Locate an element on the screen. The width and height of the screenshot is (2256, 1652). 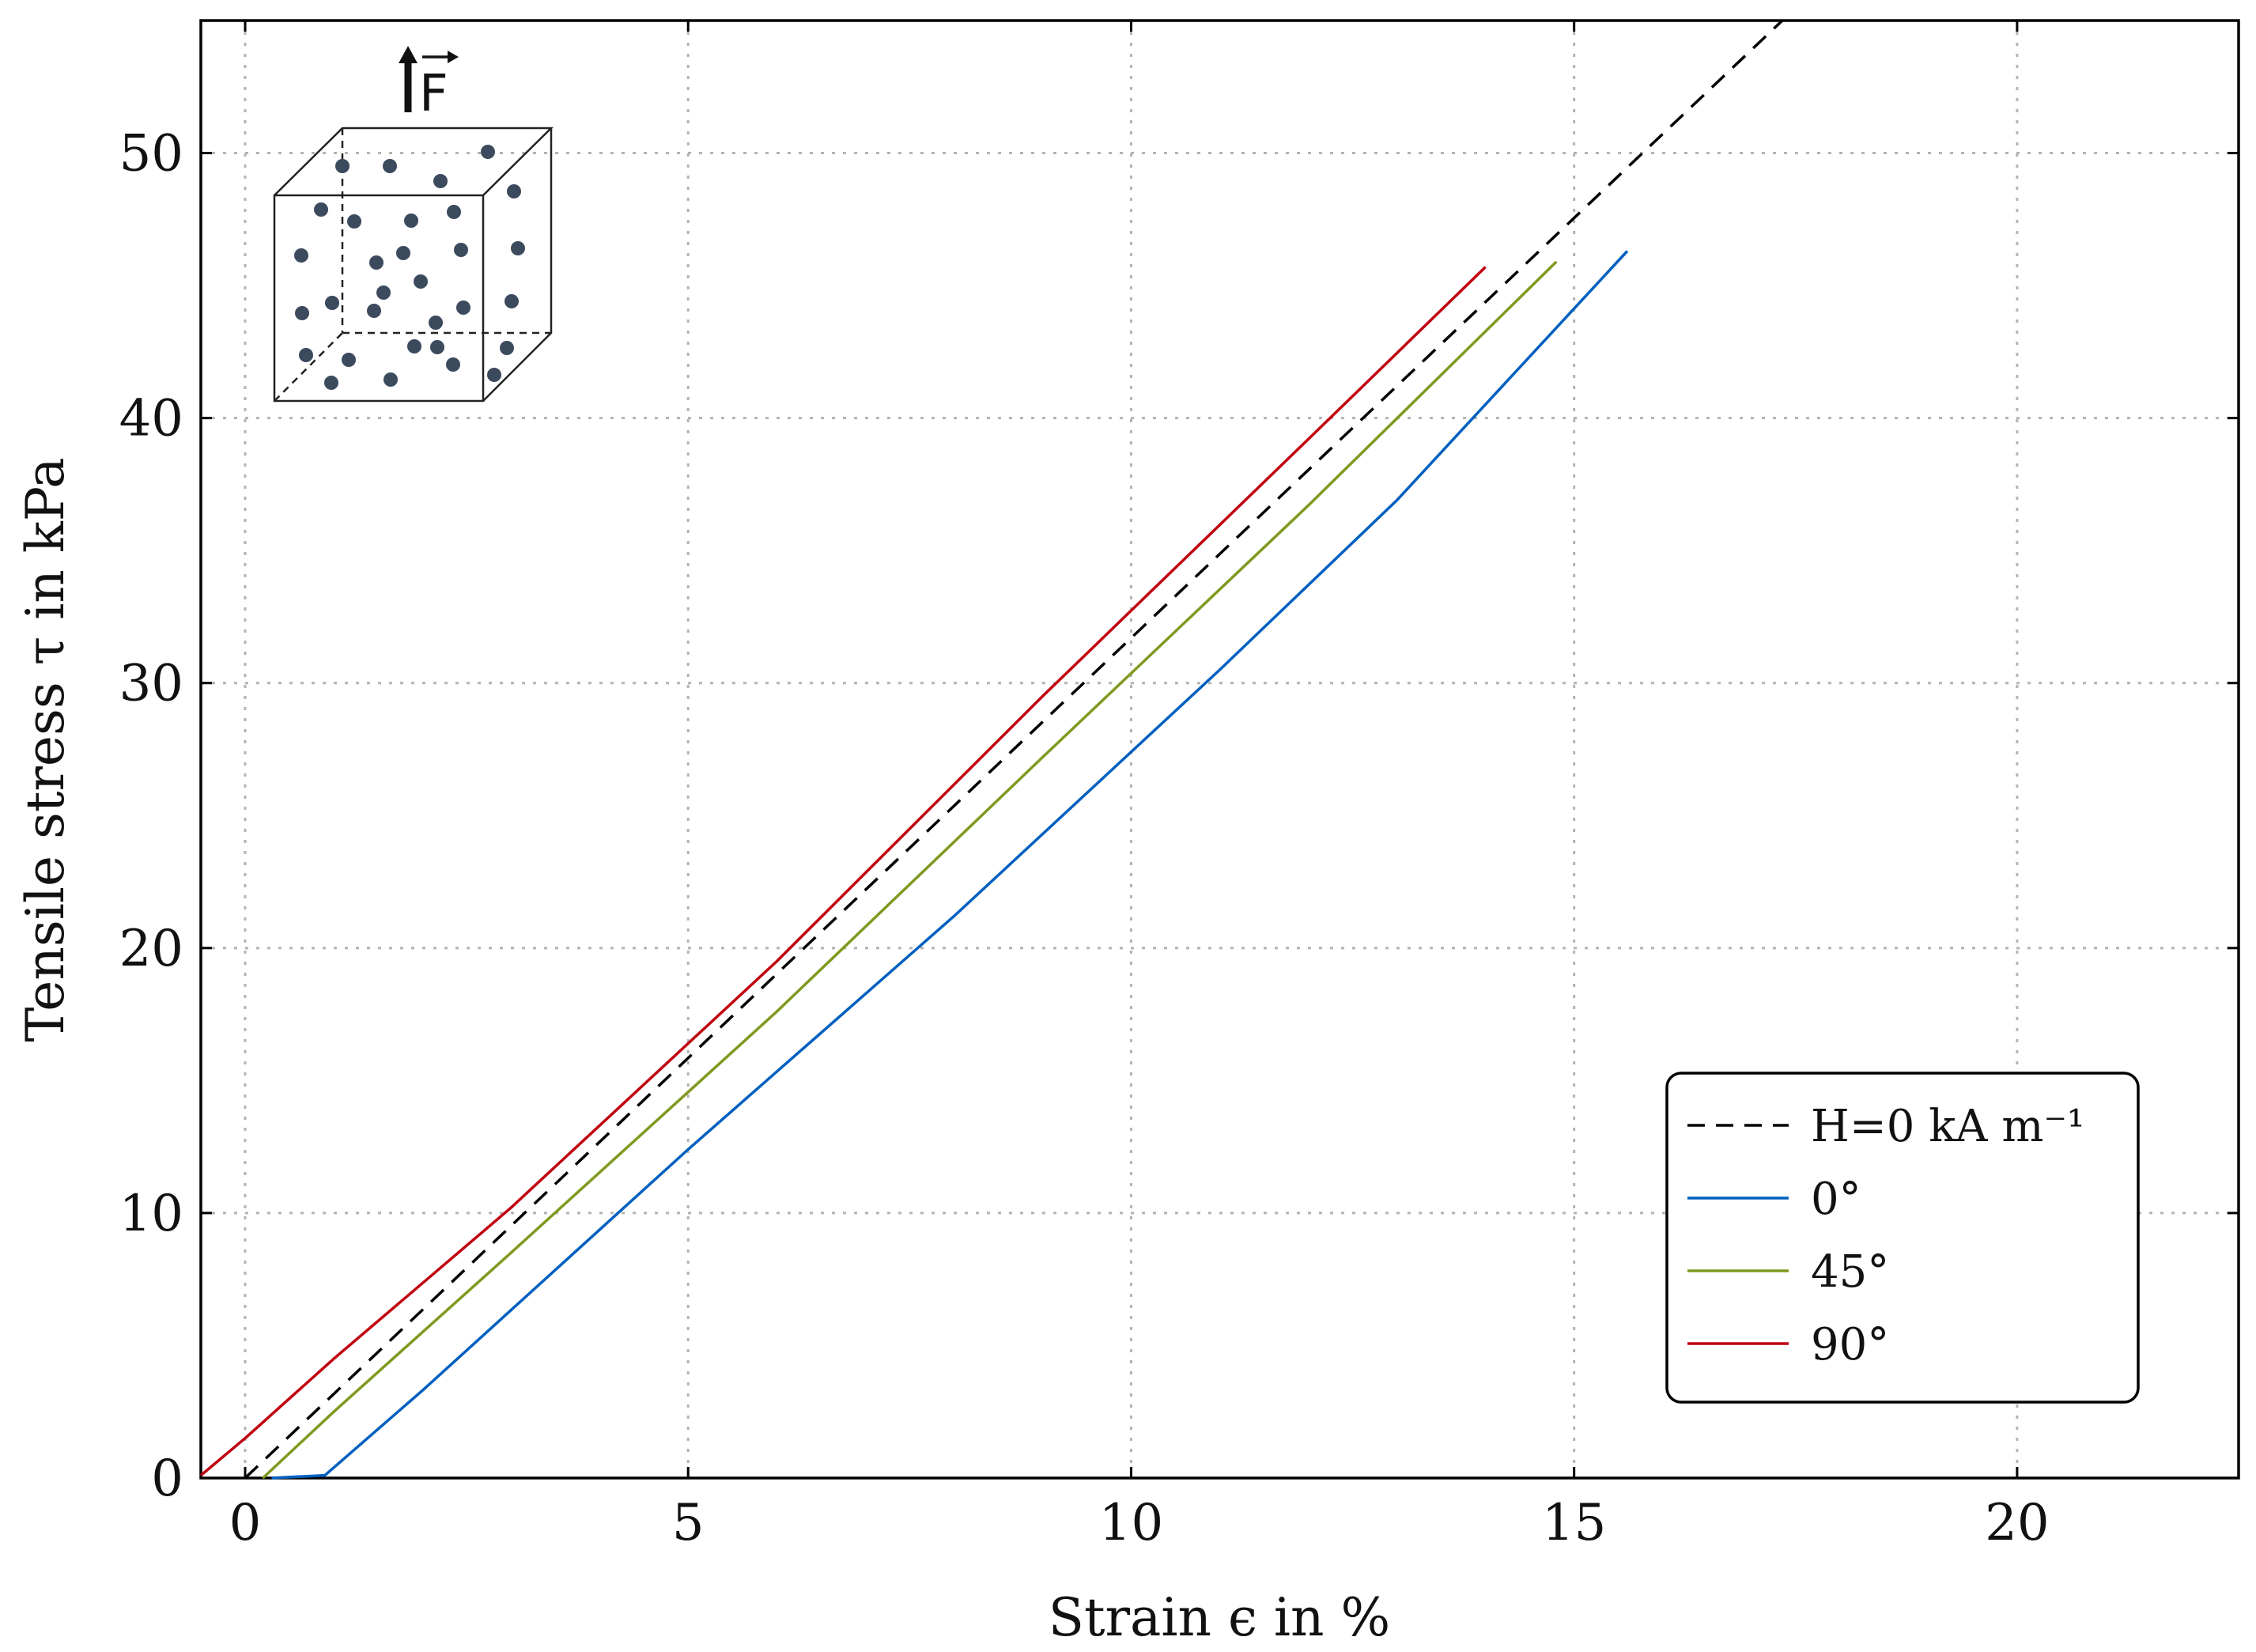
legend-label-1: 0° is located at coordinates (1836, 1199).